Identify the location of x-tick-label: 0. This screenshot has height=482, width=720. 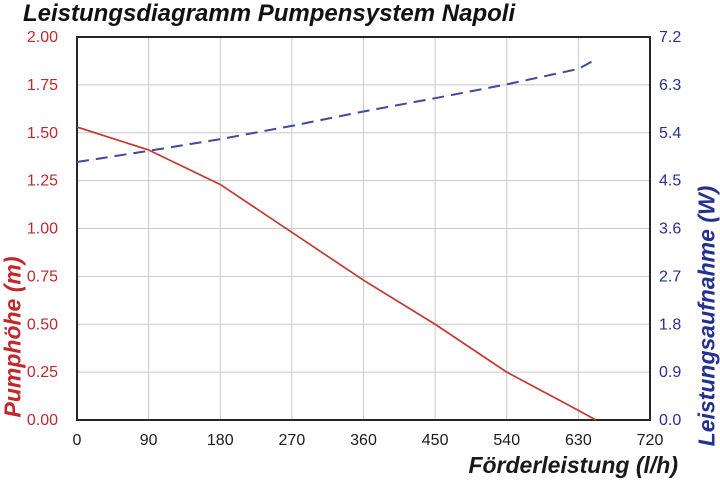
(77, 440).